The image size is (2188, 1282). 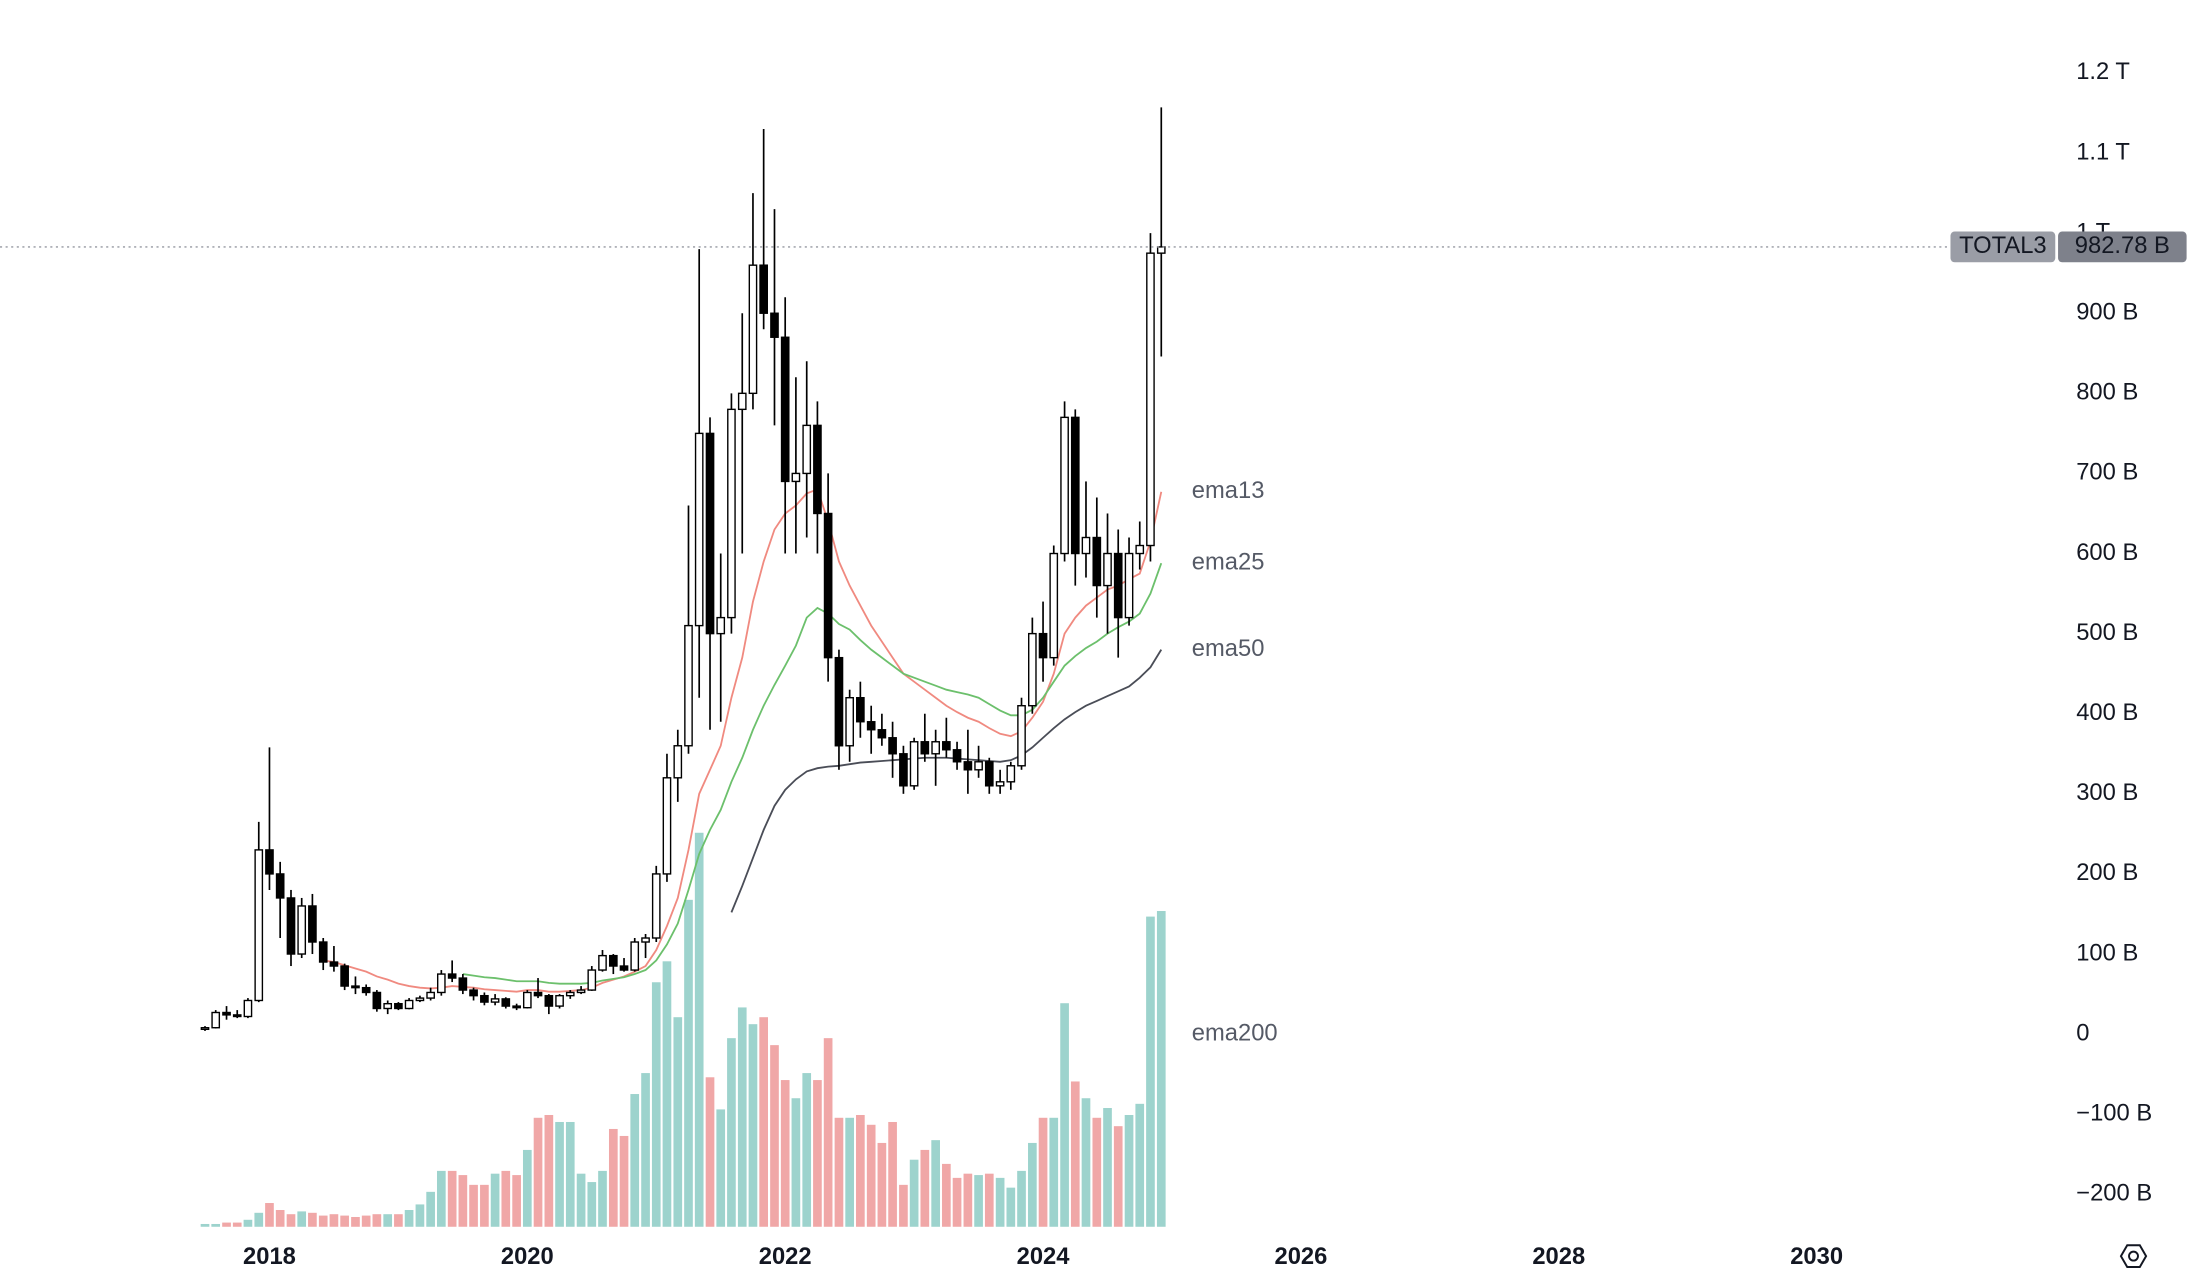 What do you see at coordinates (2107, 952) in the screenshot?
I see `y-tick-label: 100 B` at bounding box center [2107, 952].